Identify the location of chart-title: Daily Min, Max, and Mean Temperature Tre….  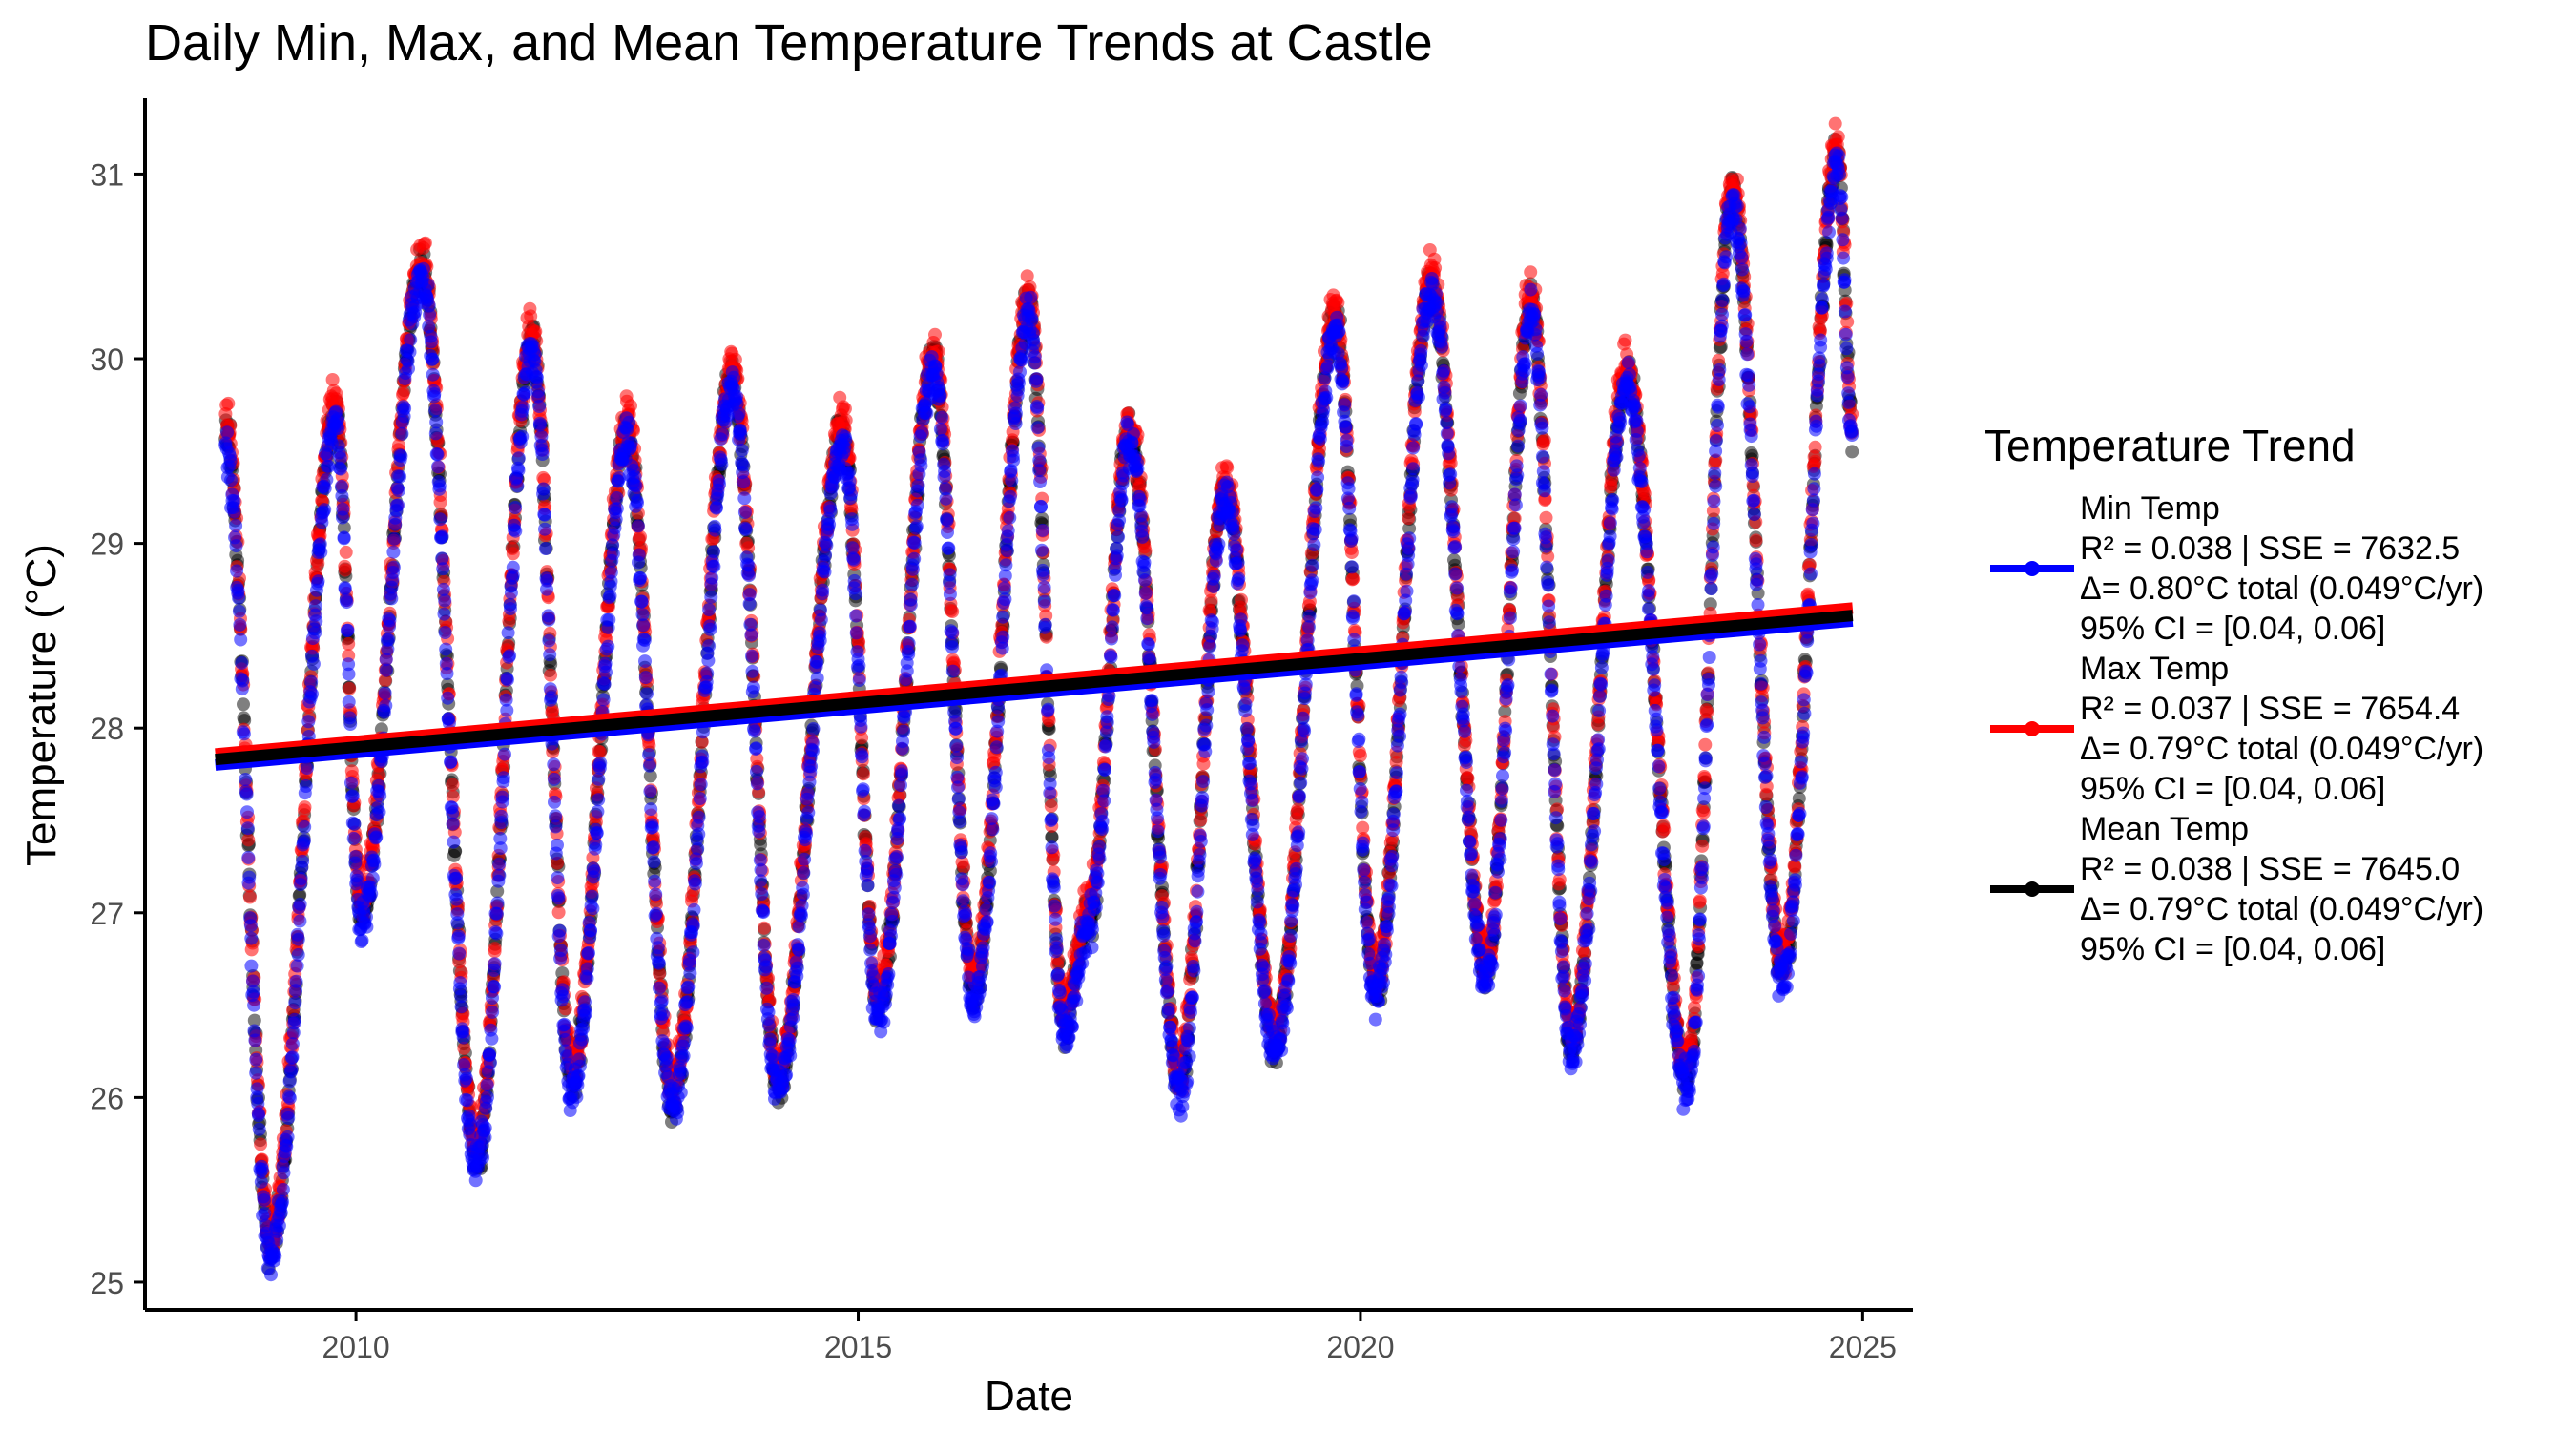
(789, 43).